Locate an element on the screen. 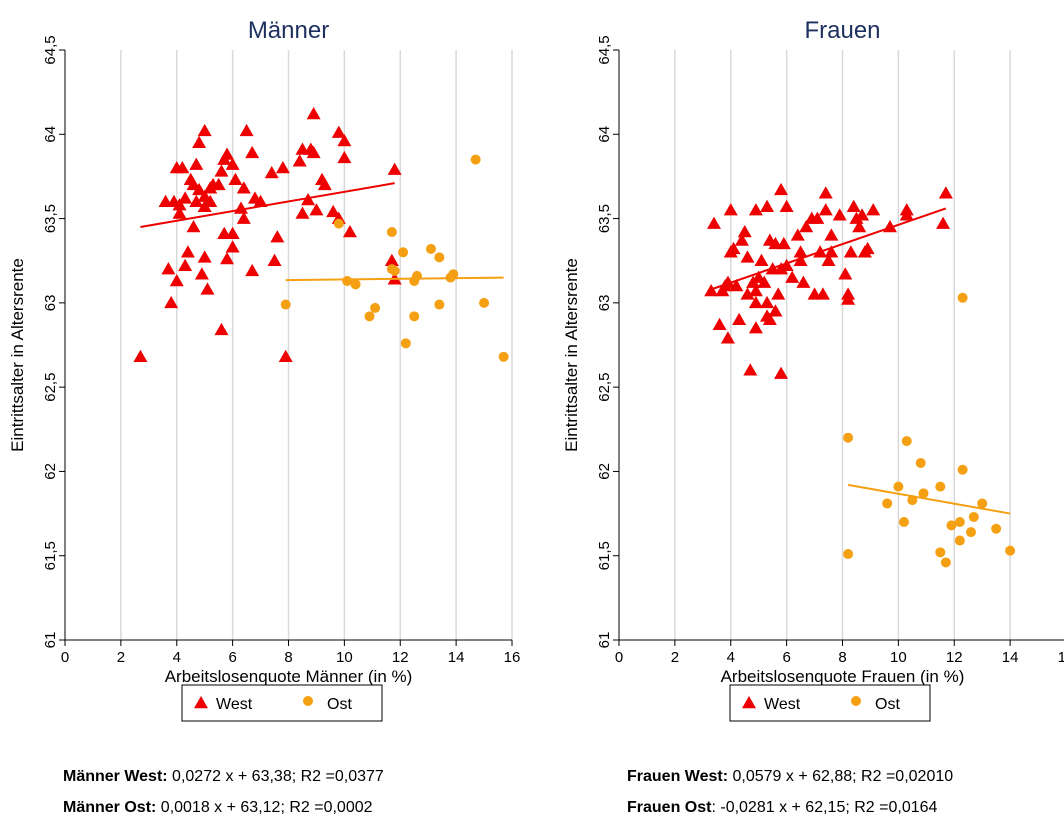 This screenshot has height=826, width=1064. y-tick-label: 61 is located at coordinates (50, 640).